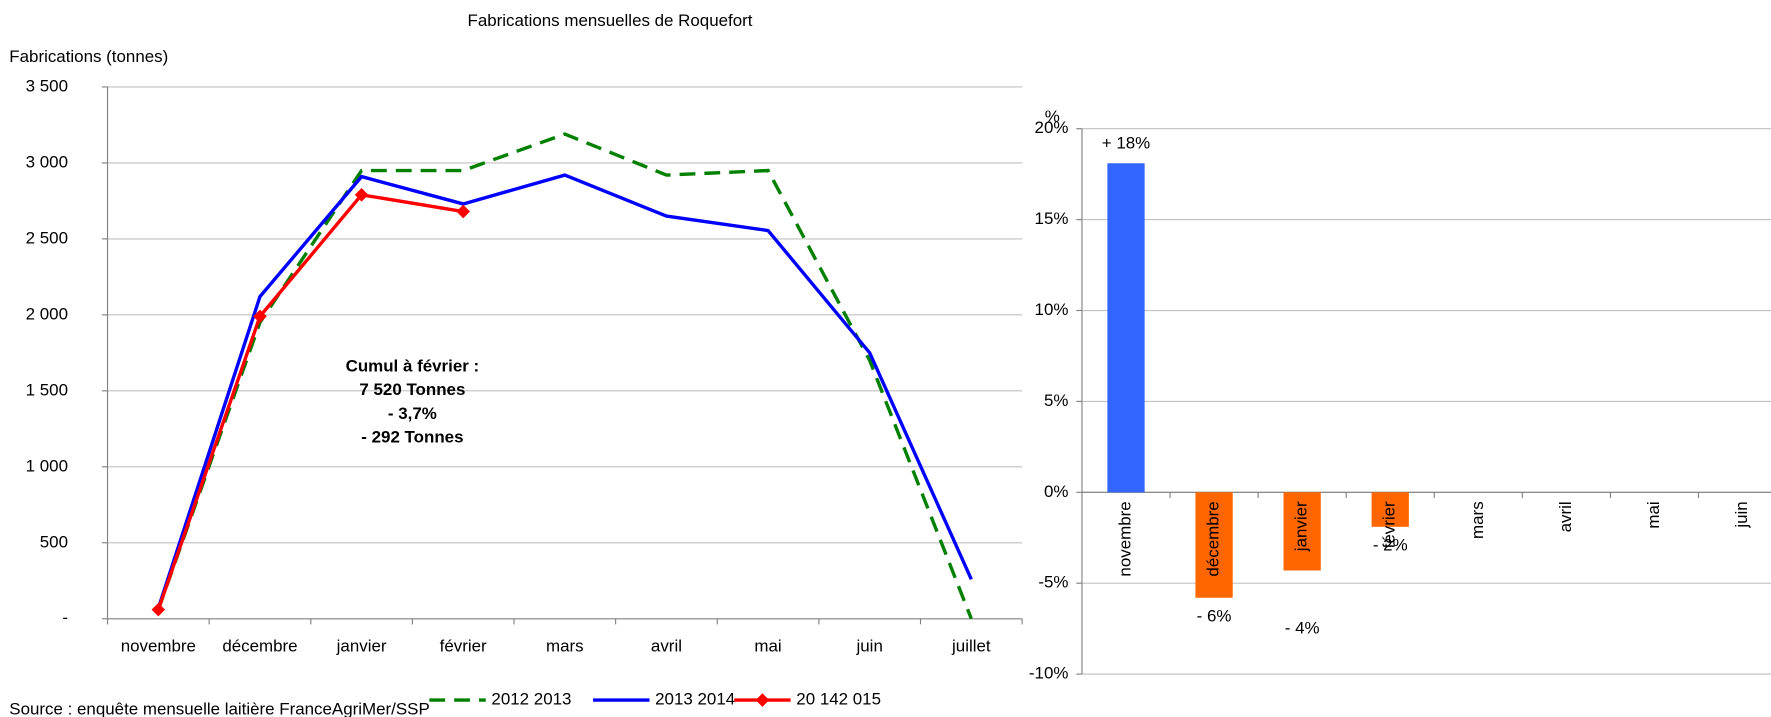 The width and height of the screenshot is (1771, 717). What do you see at coordinates (1302, 628) in the screenshot?
I see `data-label: - 4%` at bounding box center [1302, 628].